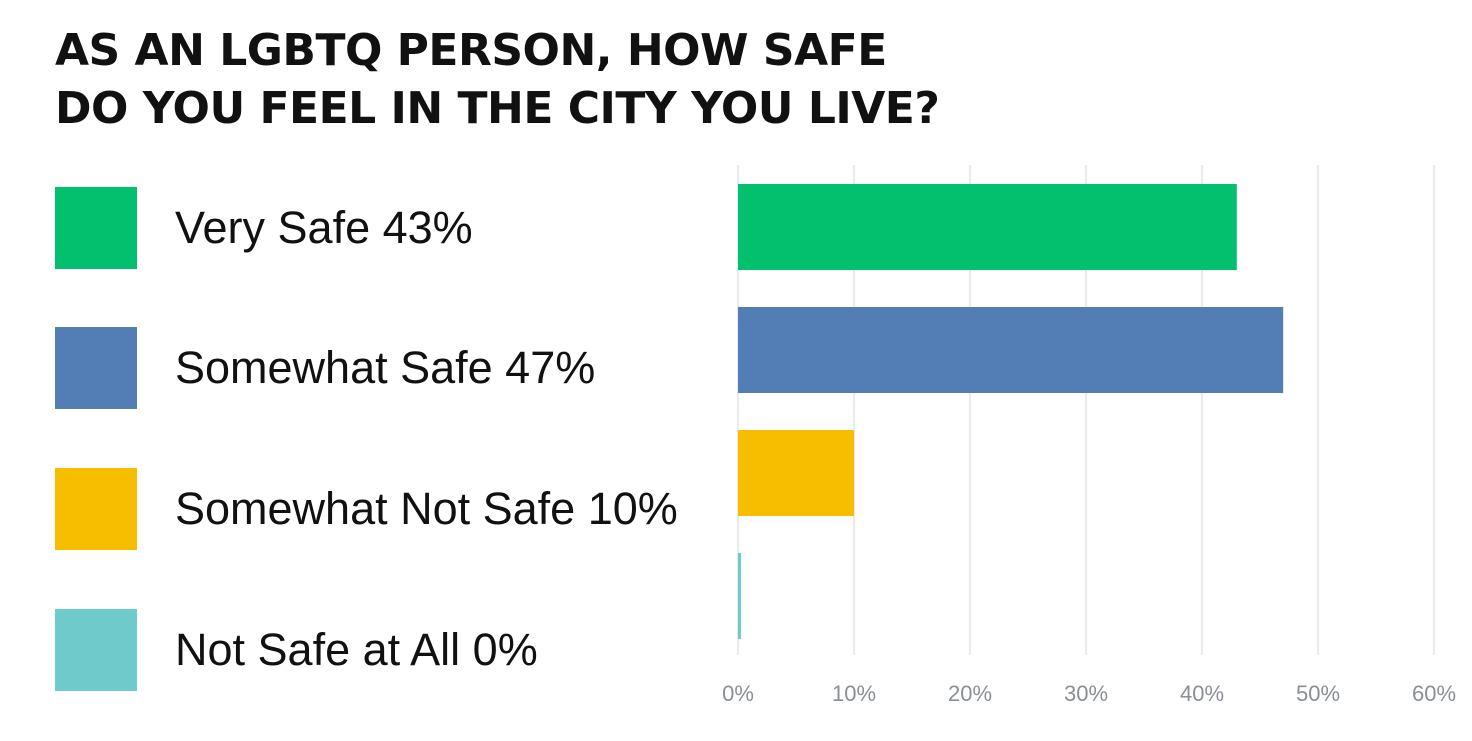  What do you see at coordinates (356, 649) in the screenshot?
I see `legend-label-not-safe-at-all: Not Safe at All 0%` at bounding box center [356, 649].